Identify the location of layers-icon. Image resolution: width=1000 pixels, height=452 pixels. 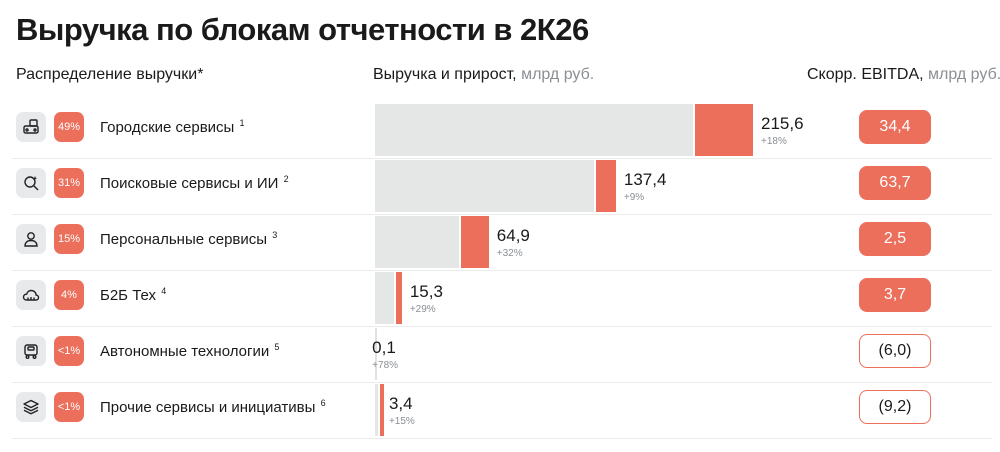
(31, 407).